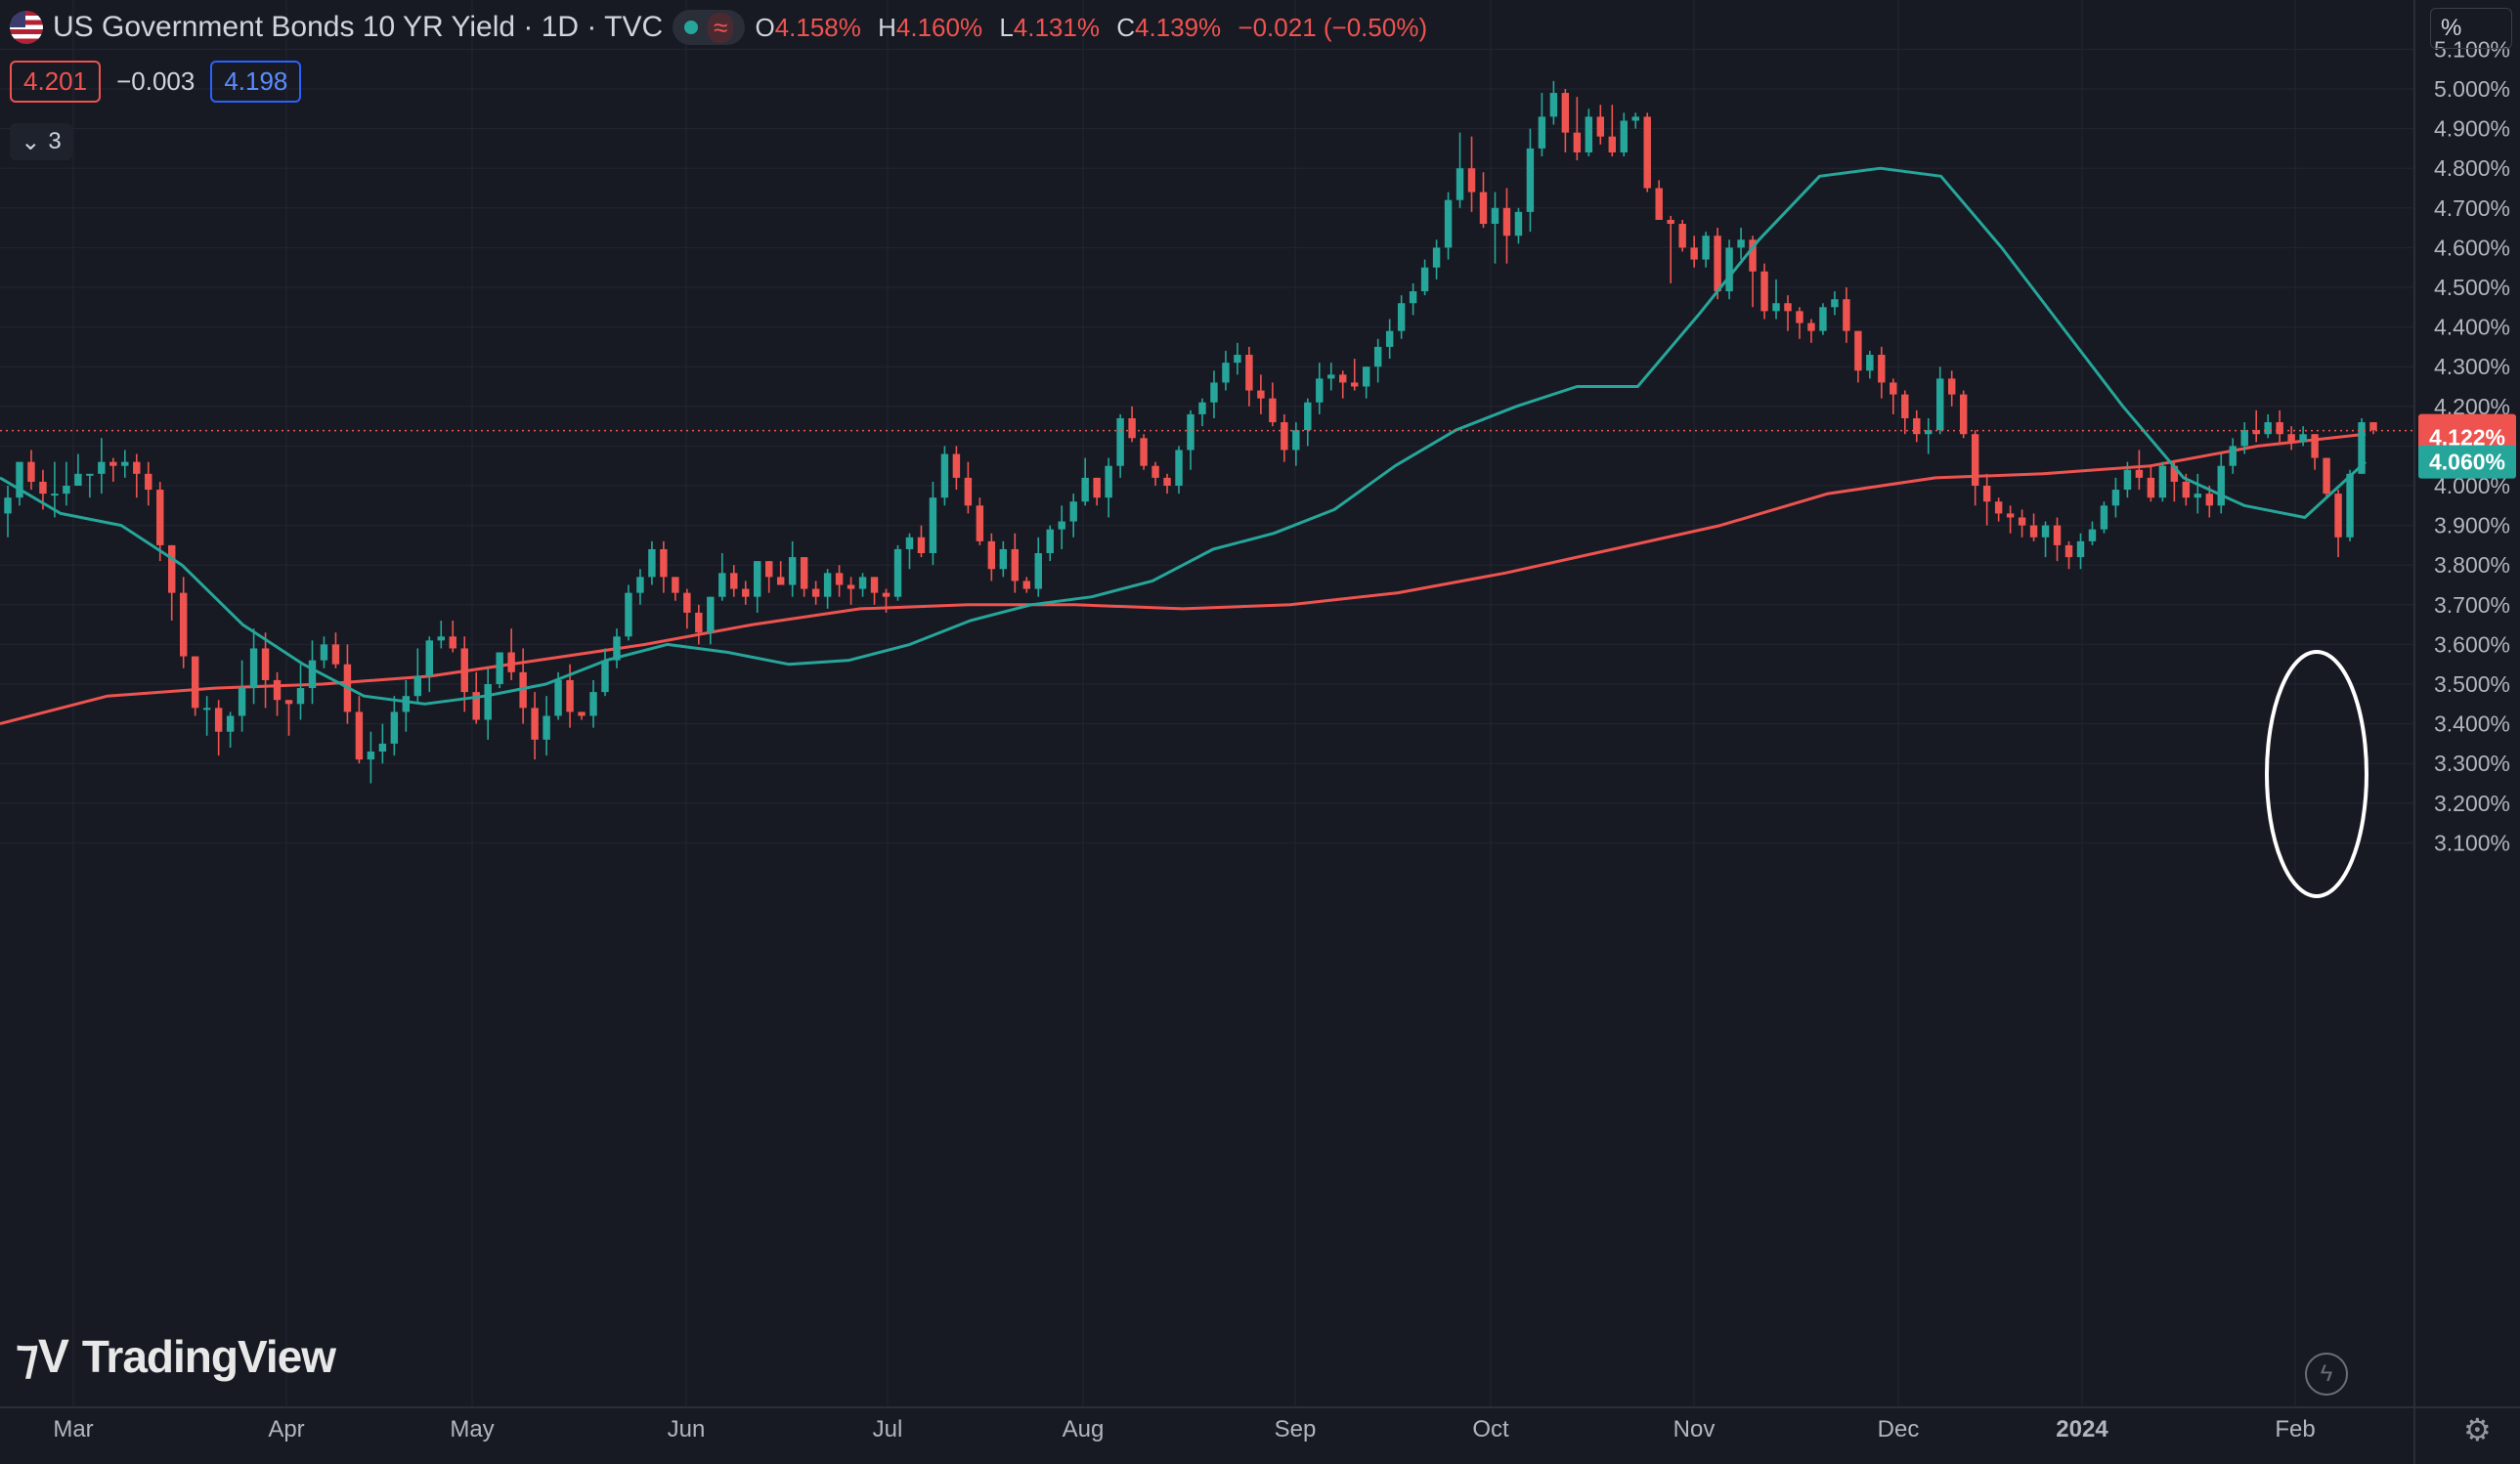 The height and width of the screenshot is (1464, 2520). I want to click on high-key: H, so click(887, 27).